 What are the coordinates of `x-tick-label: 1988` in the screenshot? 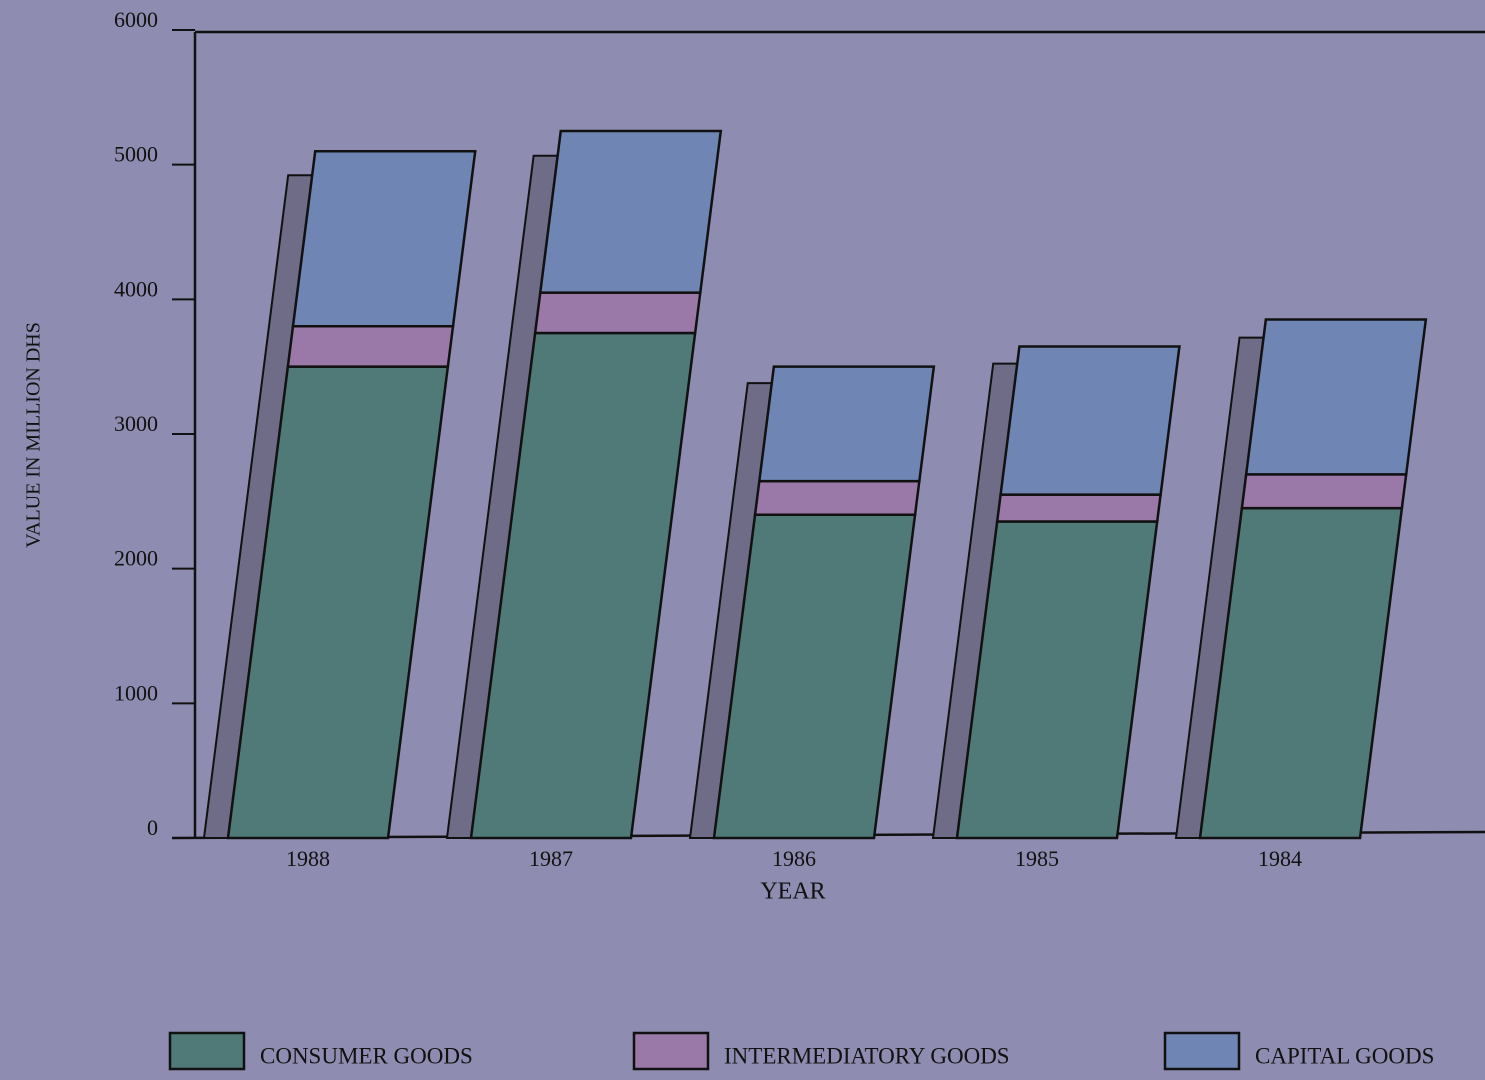 It's located at (308, 858).